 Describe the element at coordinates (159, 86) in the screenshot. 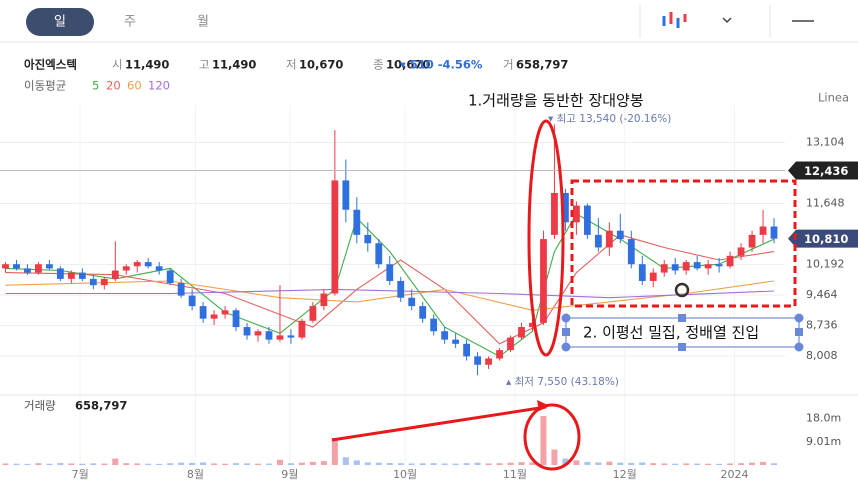

I see `ma-legend-entry: 120` at that location.